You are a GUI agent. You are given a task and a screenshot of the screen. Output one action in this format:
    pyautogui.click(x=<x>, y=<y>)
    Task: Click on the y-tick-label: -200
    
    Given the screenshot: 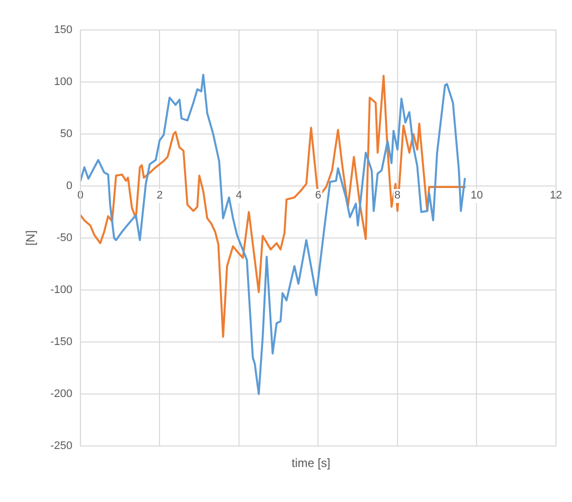 What is the action you would take?
    pyautogui.click(x=61, y=394)
    